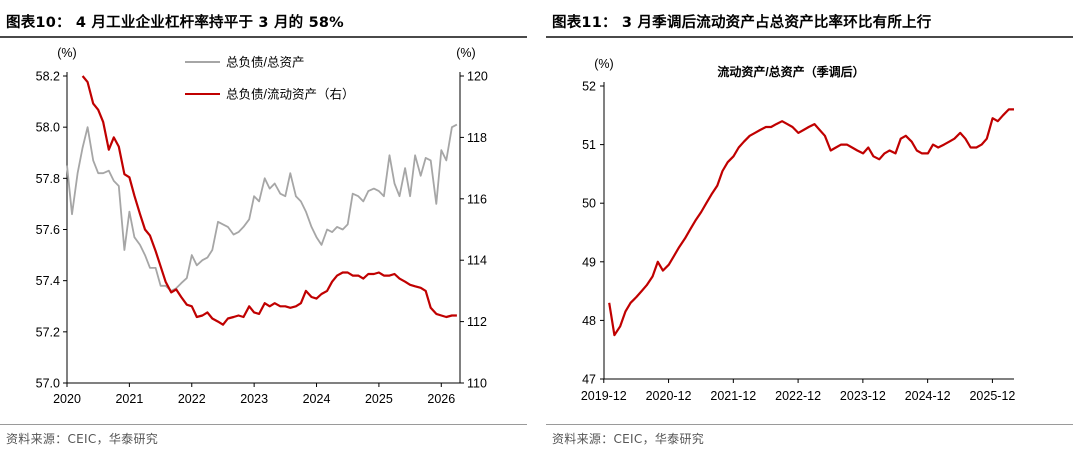  Describe the element at coordinates (589, 262) in the screenshot. I see `y-tick-label: 49` at that location.